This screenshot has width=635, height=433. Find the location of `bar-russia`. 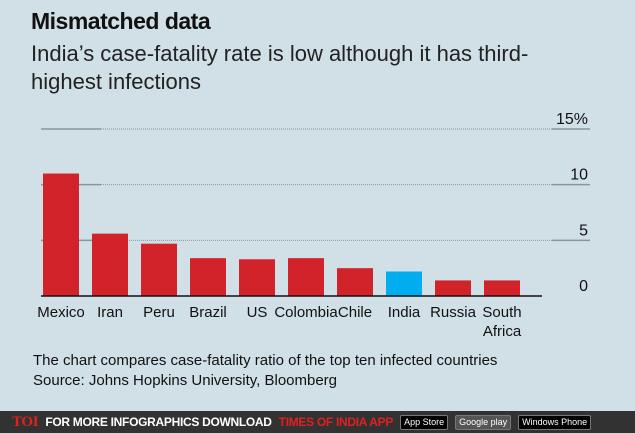

bar-russia is located at coordinates (453, 288).